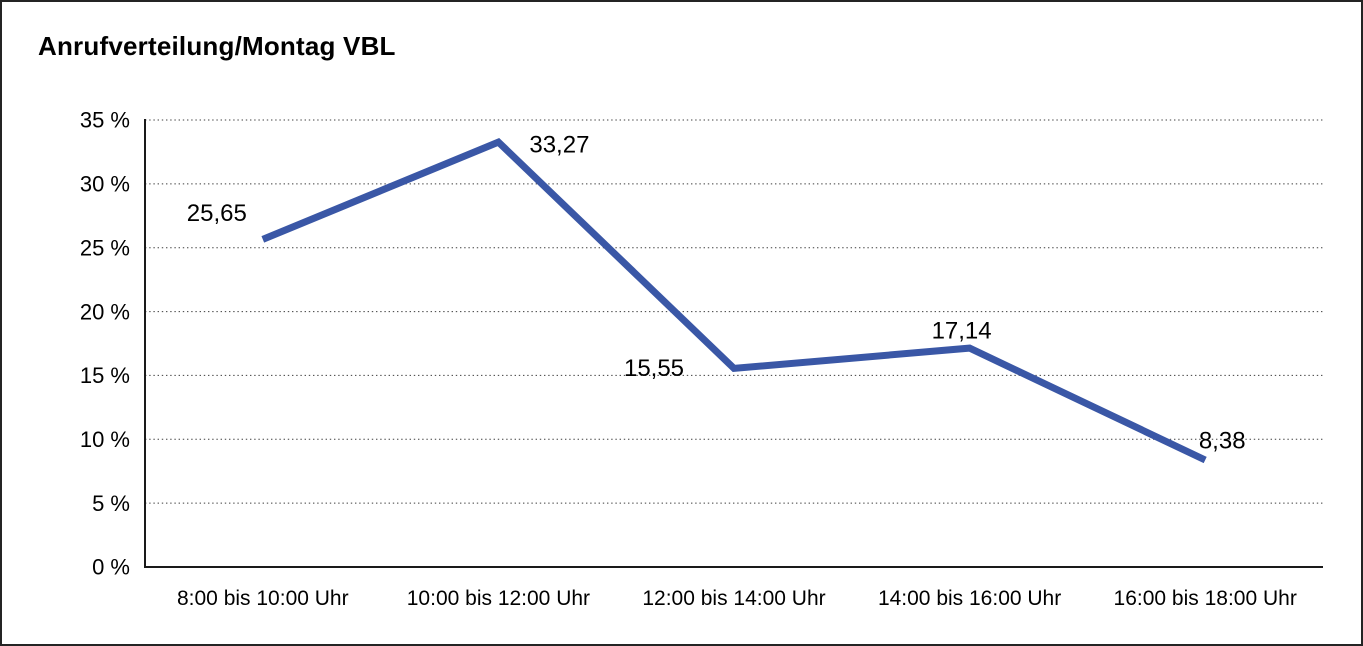  I want to click on x-axis-category-label: 10:00 bis 12:00 Uhr, so click(498, 598).